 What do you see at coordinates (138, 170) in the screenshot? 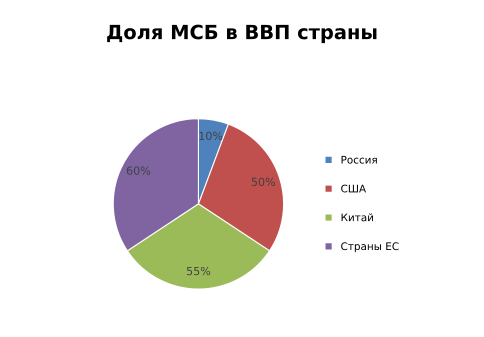
I see `data-label: 60%` at bounding box center [138, 170].